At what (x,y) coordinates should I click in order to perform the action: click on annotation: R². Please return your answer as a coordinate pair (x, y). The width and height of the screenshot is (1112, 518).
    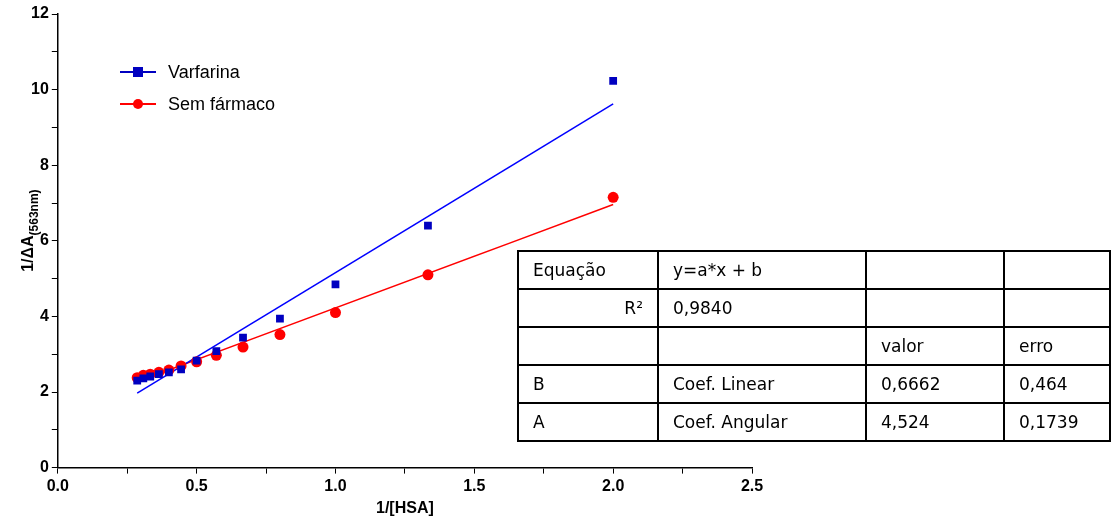
    Looking at the image, I should click on (588, 308).